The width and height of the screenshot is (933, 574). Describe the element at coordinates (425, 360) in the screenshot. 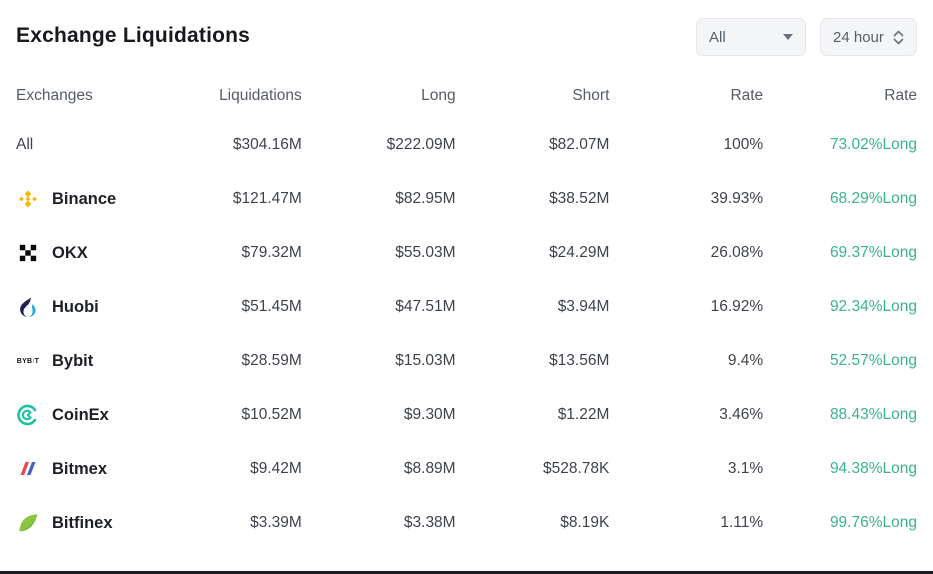

I see `long-value: $15.03M` at that location.